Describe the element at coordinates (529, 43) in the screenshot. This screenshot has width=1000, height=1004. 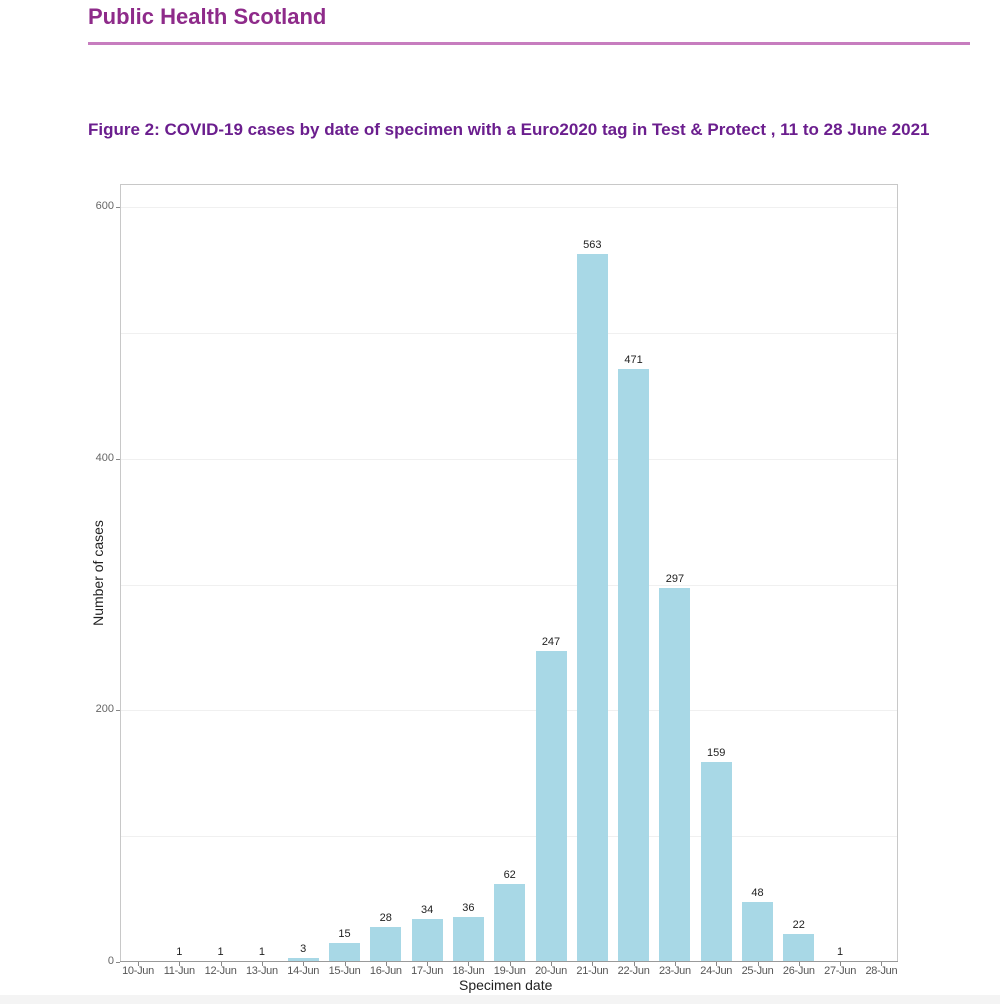
I see `header-divider` at that location.